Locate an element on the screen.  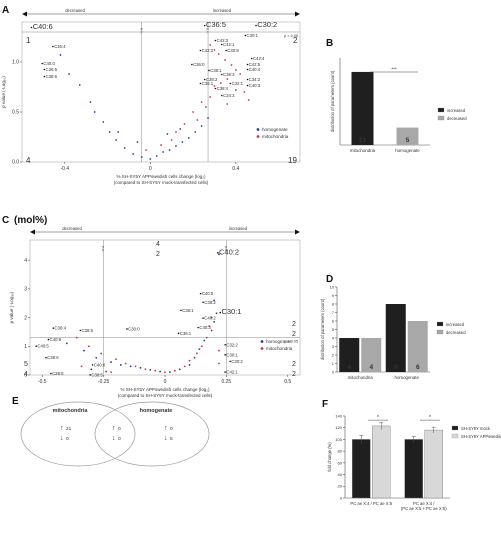
y-tick-label: 0.5 is located at coordinates (15, 113).